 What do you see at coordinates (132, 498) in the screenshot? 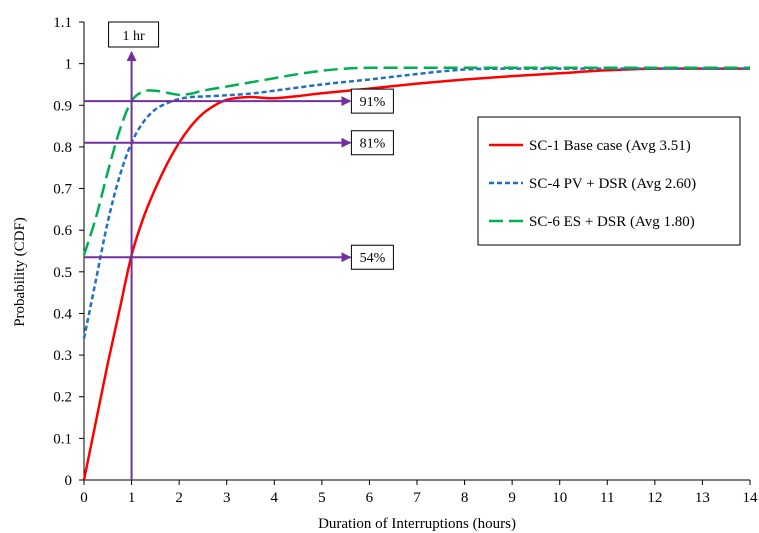
I see `x-tick-label: 1` at bounding box center [132, 498].